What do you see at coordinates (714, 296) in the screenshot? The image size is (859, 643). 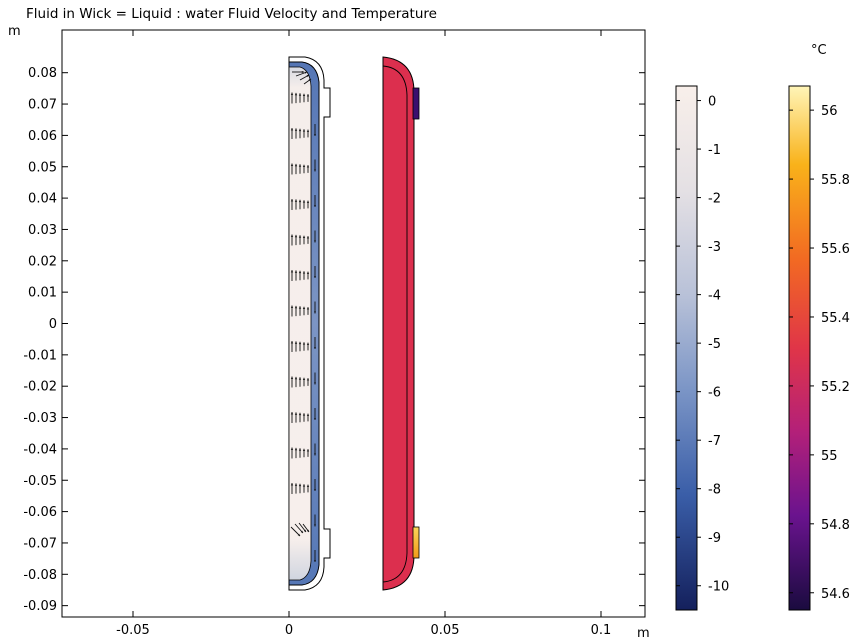 I see `colorbar-tick-label: -4` at bounding box center [714, 296].